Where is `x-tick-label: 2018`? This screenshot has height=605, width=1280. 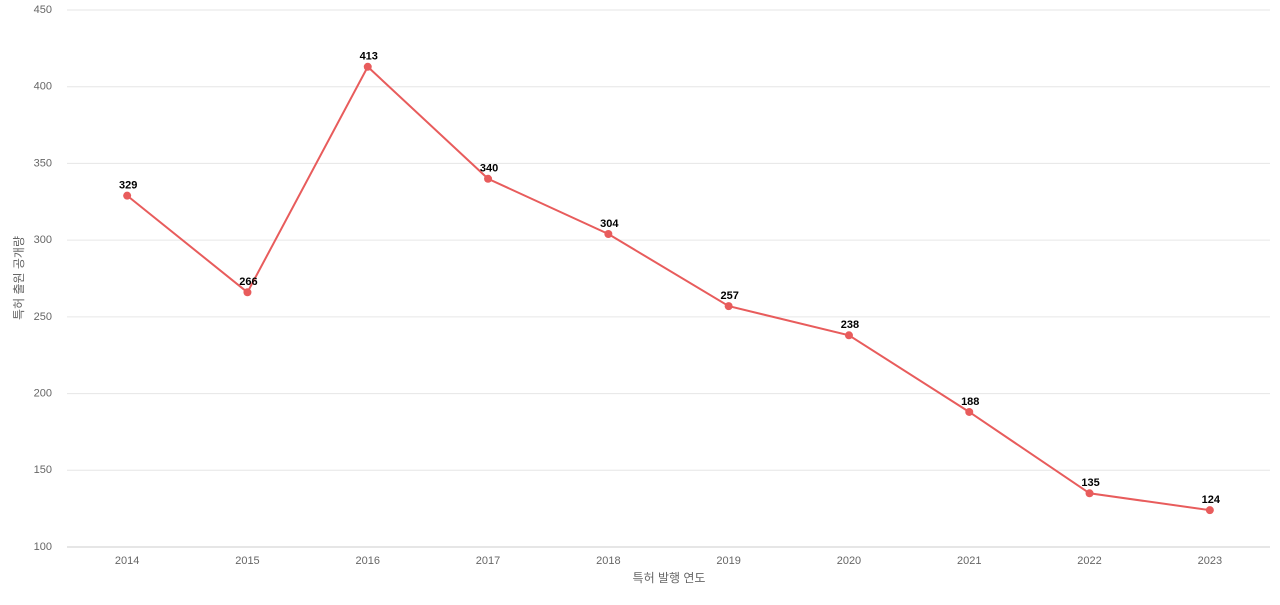
x-tick-label: 2018 is located at coordinates (608, 561).